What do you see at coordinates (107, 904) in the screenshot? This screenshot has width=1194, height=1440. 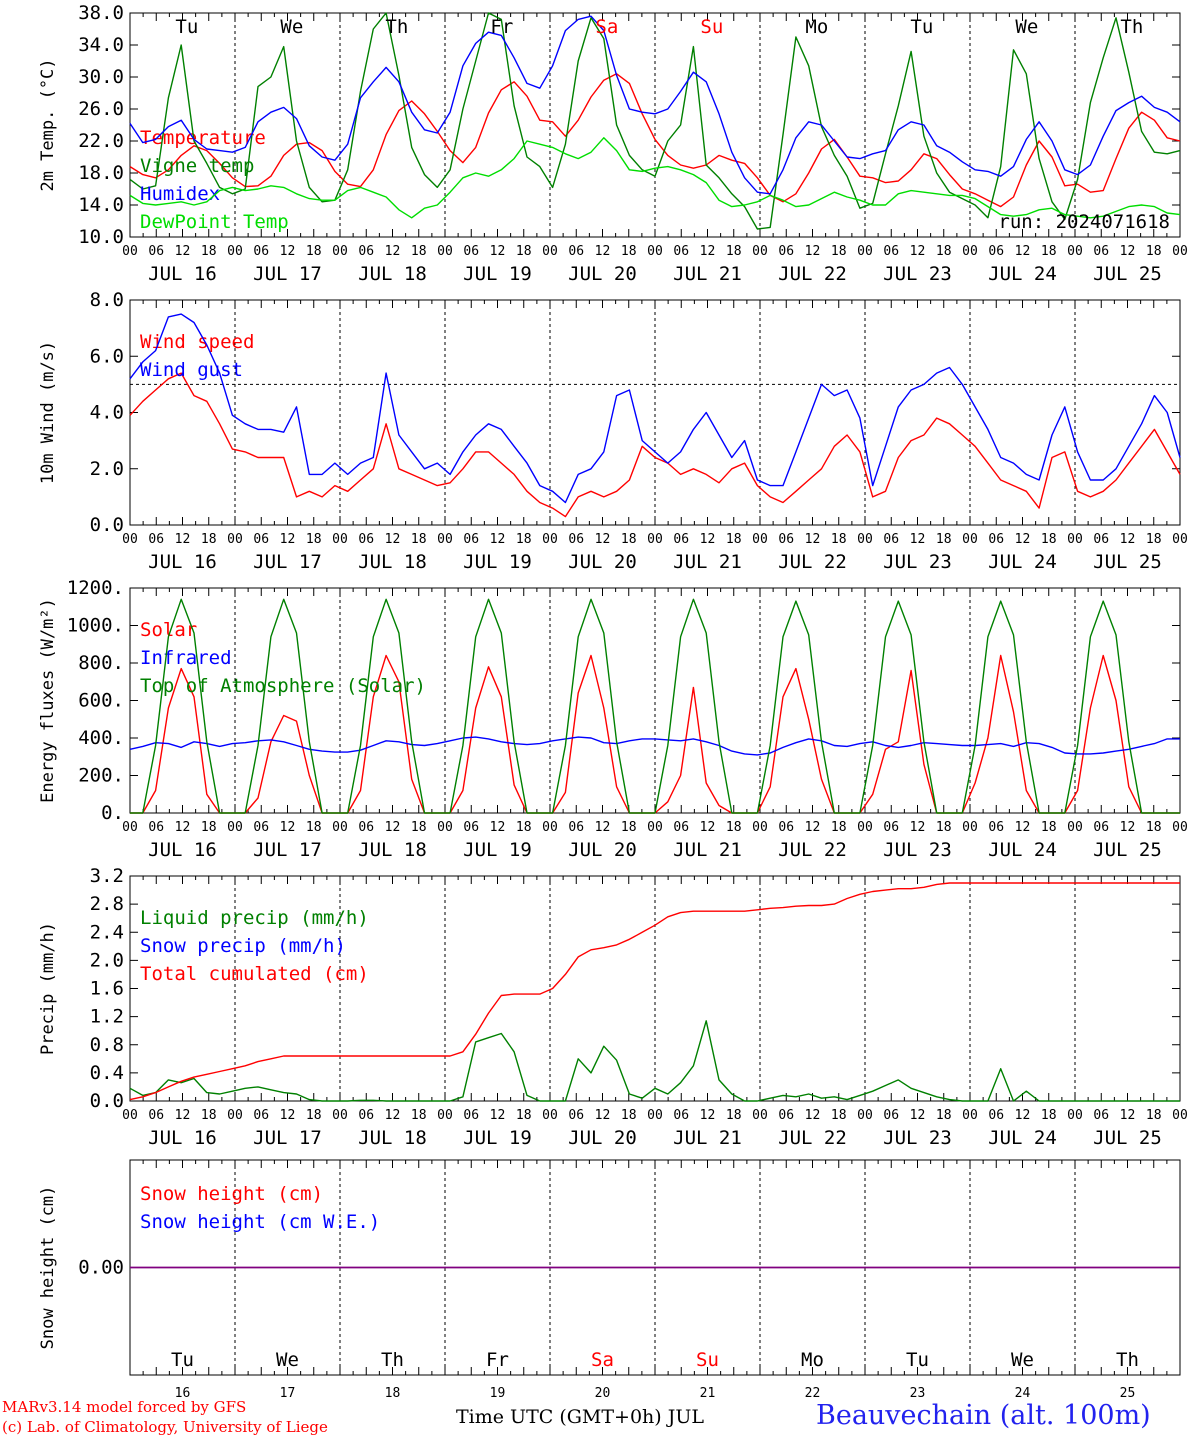 I see `y-tick-label: 2.8` at bounding box center [107, 904].